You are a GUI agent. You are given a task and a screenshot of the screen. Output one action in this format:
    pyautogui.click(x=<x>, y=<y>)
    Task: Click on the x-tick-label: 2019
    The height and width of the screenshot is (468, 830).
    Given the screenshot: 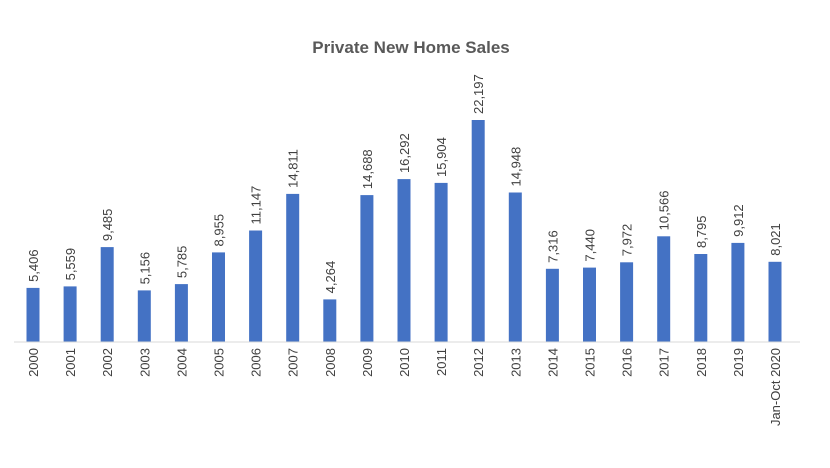 What is the action you would take?
    pyautogui.click(x=738, y=362)
    